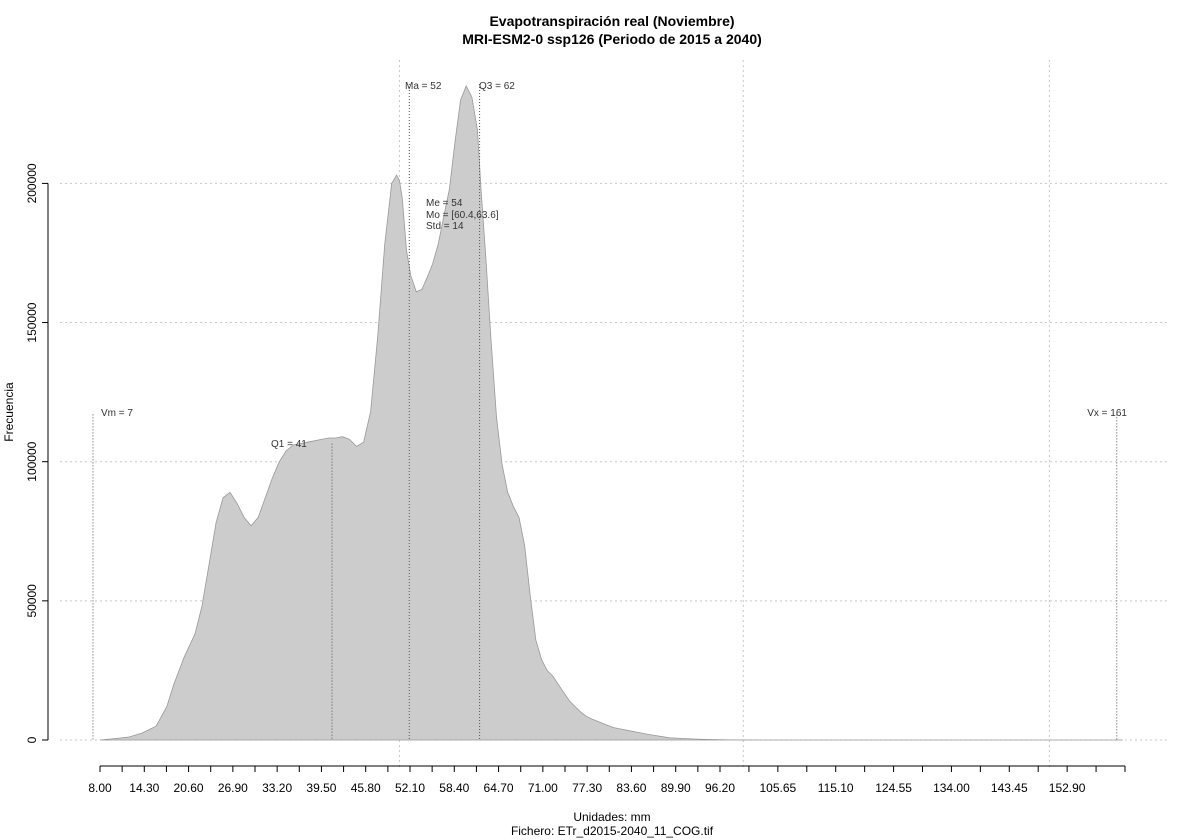  Describe the element at coordinates (117, 413) in the screenshot. I see `vm-label: Vm = 7` at that location.